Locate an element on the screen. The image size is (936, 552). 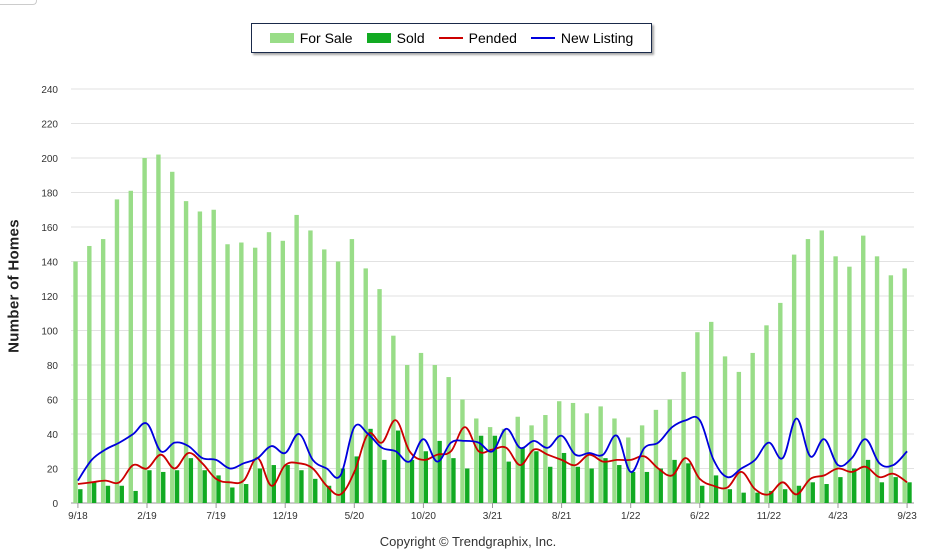
window-corner-tab is located at coordinates (18, 2).